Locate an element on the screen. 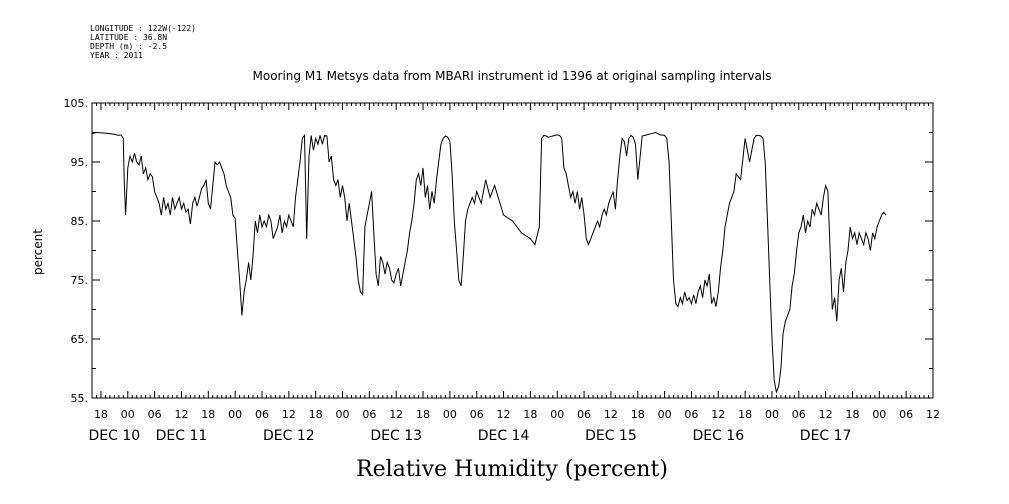 The height and width of the screenshot is (504, 1009). metadata-year: YEAR : 2011 is located at coordinates (116, 55).